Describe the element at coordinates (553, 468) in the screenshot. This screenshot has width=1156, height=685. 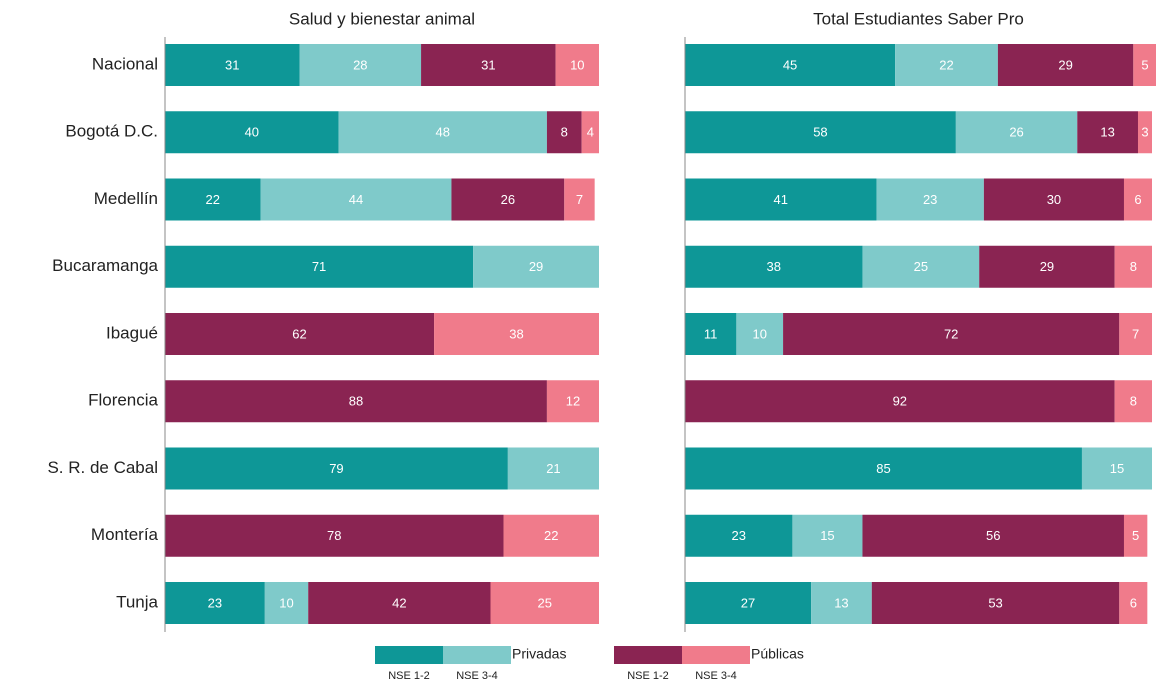
I see `data-label: 21` at that location.